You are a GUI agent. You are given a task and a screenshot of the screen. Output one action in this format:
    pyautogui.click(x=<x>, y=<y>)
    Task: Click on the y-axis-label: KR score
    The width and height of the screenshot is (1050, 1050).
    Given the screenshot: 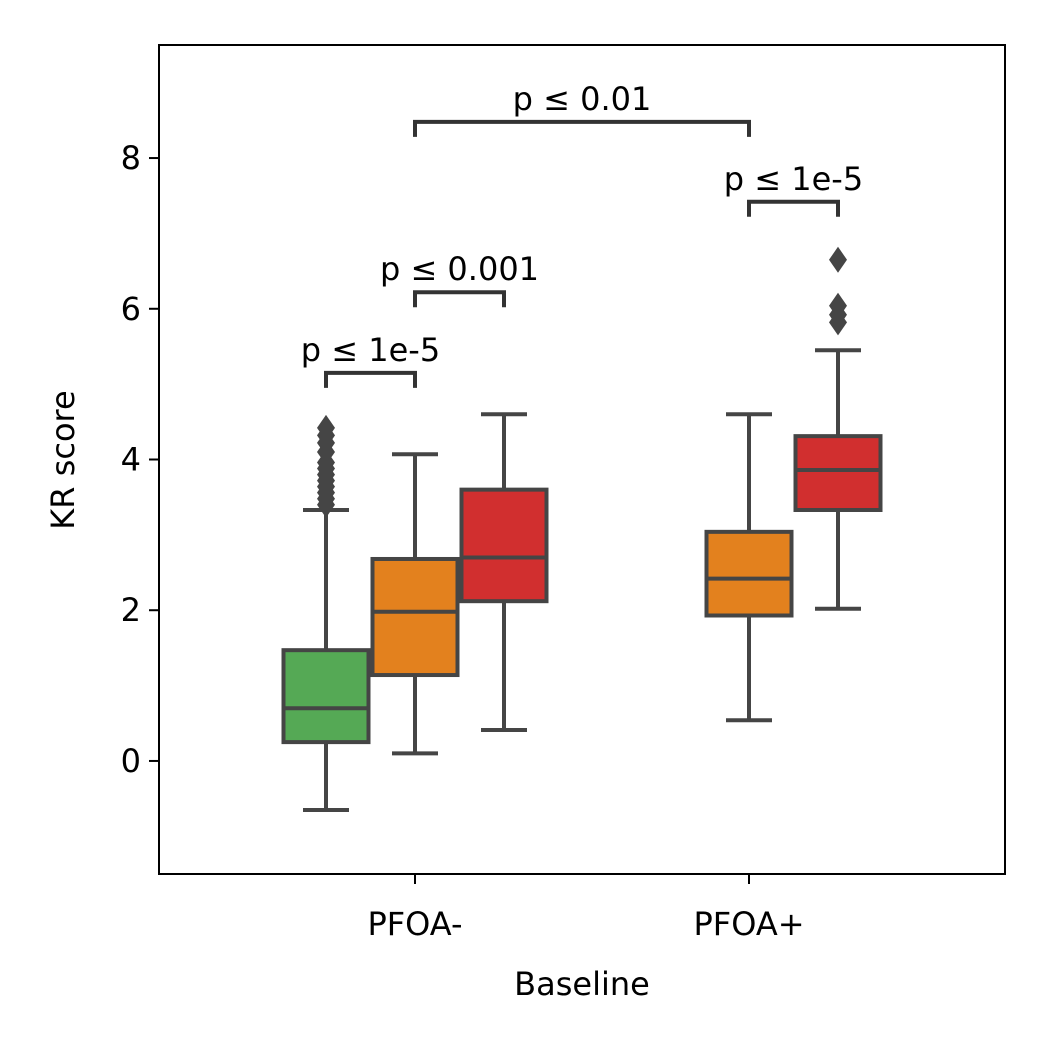 What is the action you would take?
    pyautogui.click(x=63, y=459)
    